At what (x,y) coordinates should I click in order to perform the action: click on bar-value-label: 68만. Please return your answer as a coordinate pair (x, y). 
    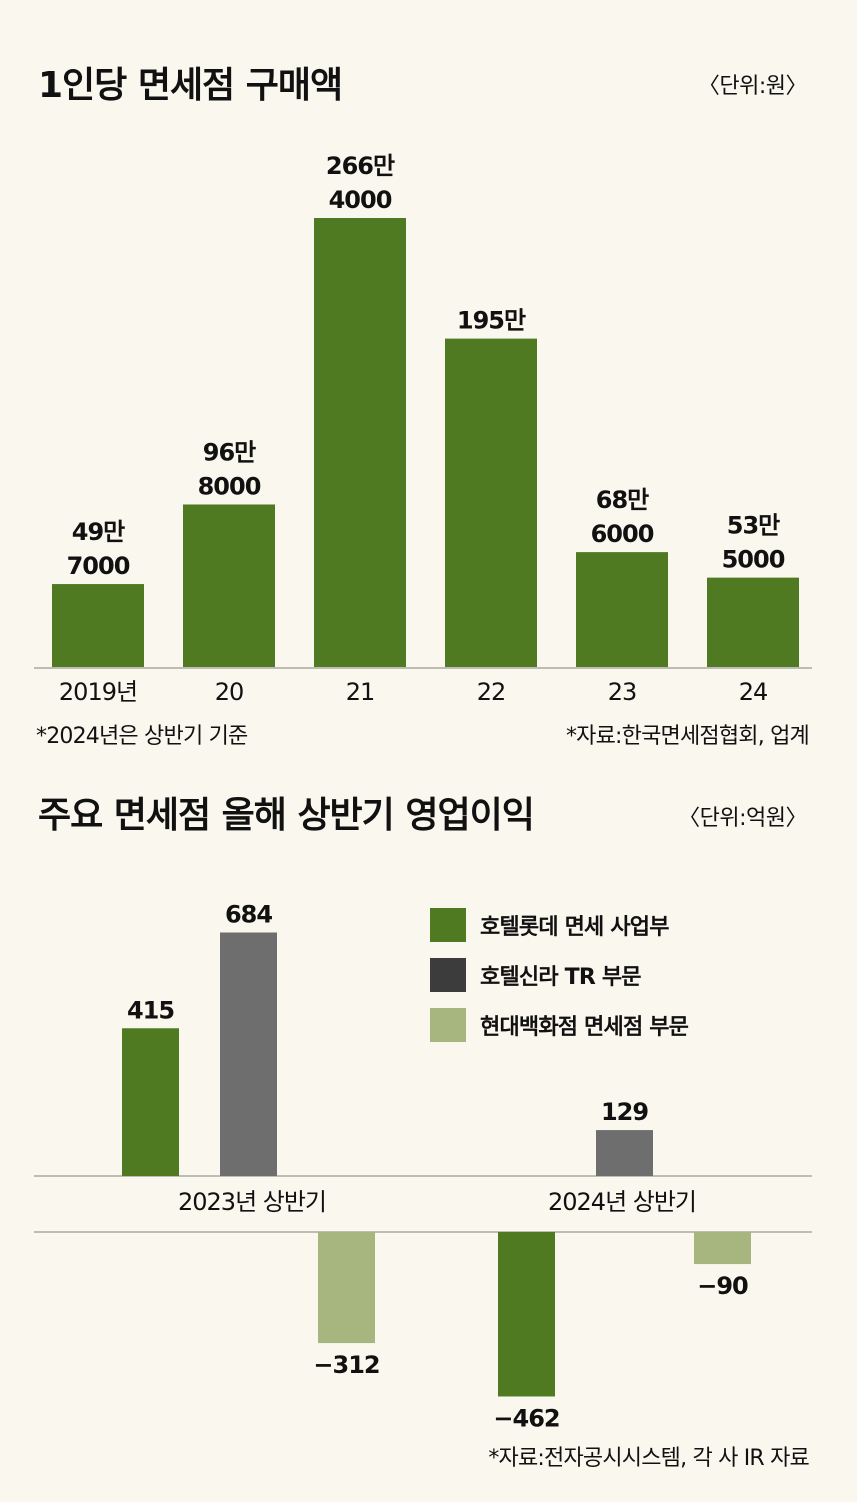
    Looking at the image, I should click on (622, 500).